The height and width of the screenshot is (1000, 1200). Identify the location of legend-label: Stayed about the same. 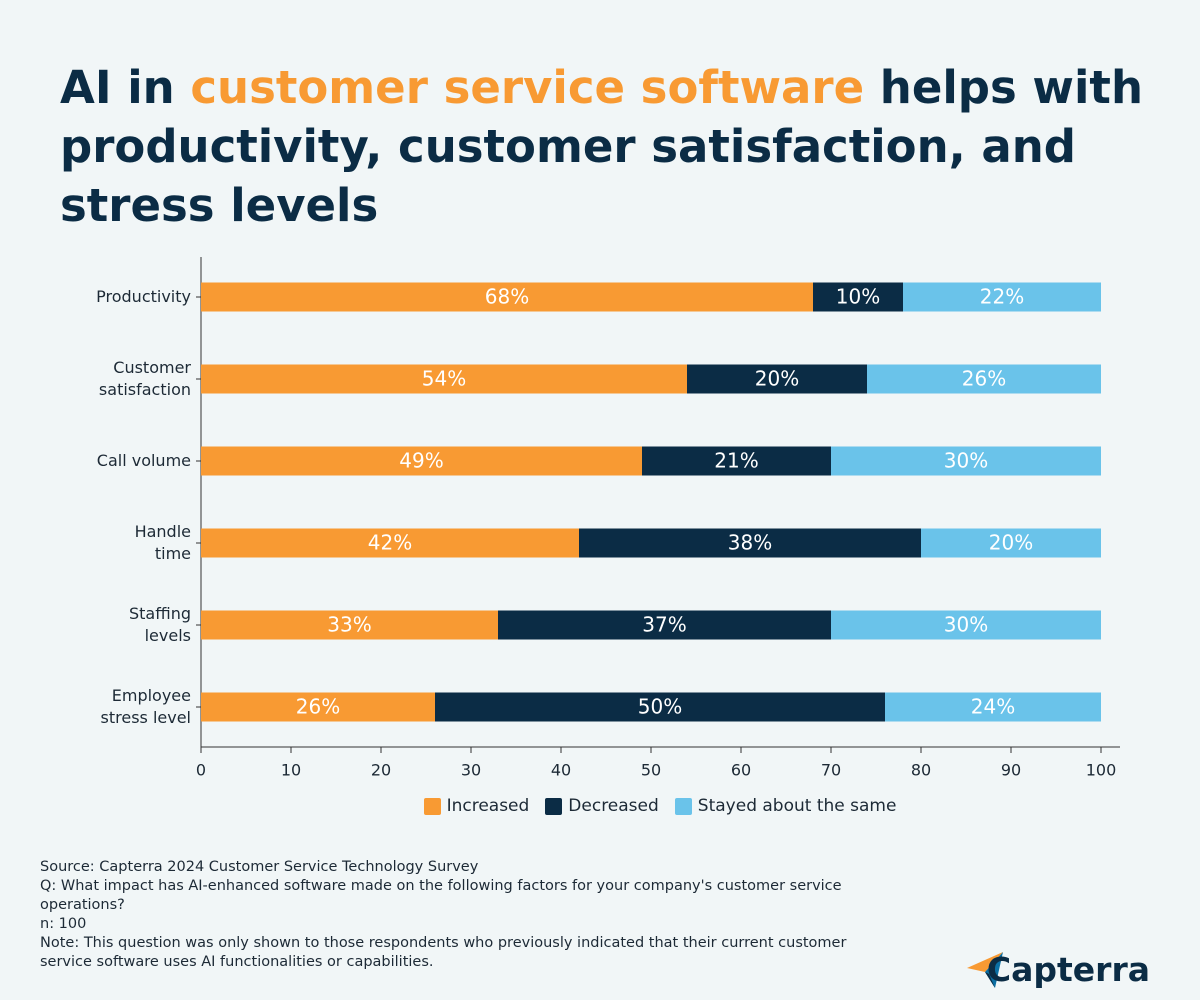
(797, 806).